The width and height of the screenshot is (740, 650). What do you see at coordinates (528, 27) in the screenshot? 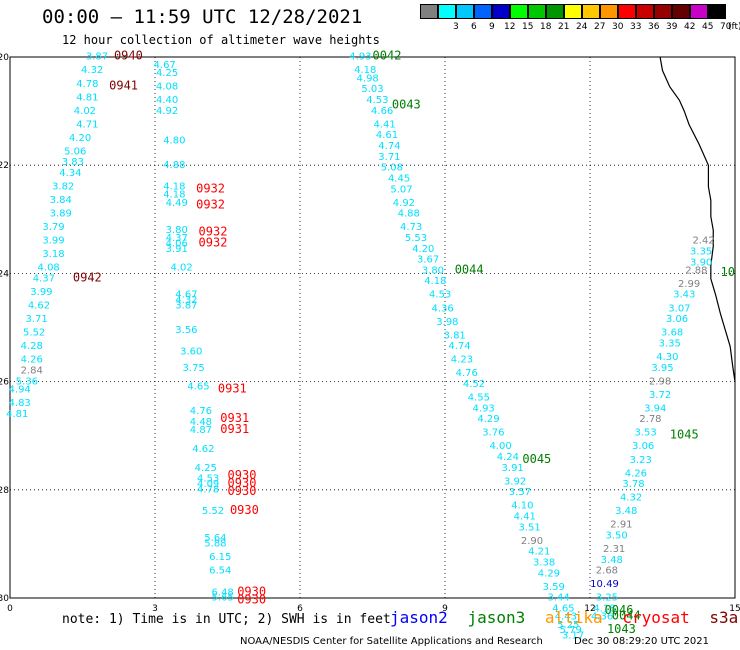
I see `legend-label: 15` at bounding box center [528, 27].